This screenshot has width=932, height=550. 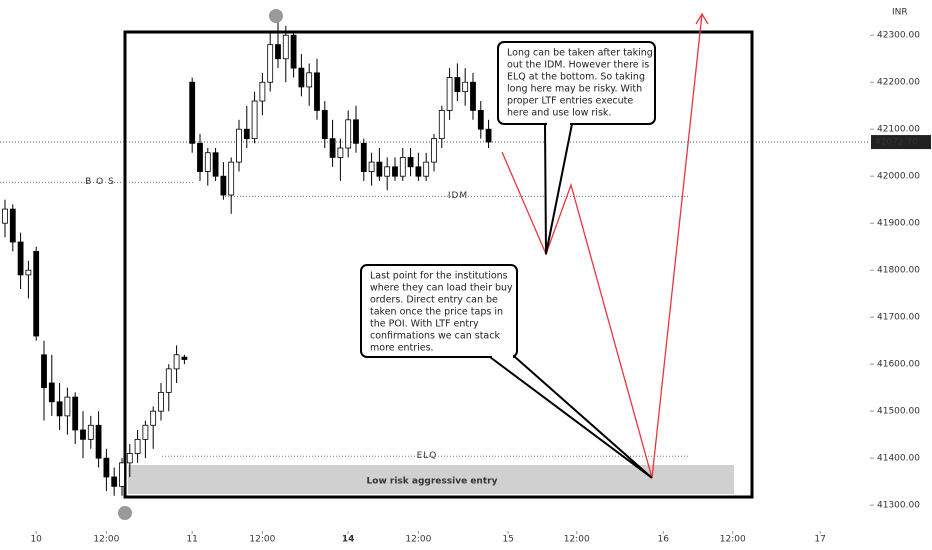 I want to click on zone-label: Low risk aggressive entry, so click(x=432, y=482).